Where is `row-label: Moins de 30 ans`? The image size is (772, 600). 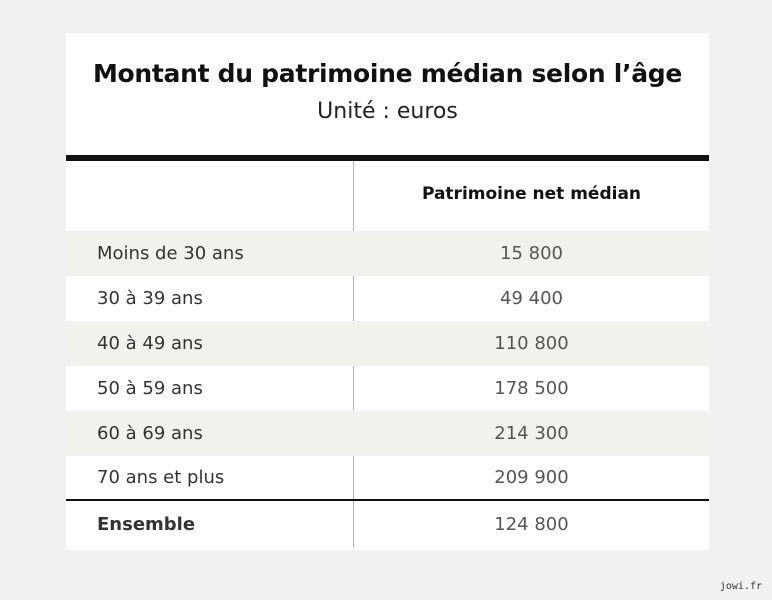
row-label: Moins de 30 ans is located at coordinates (170, 253).